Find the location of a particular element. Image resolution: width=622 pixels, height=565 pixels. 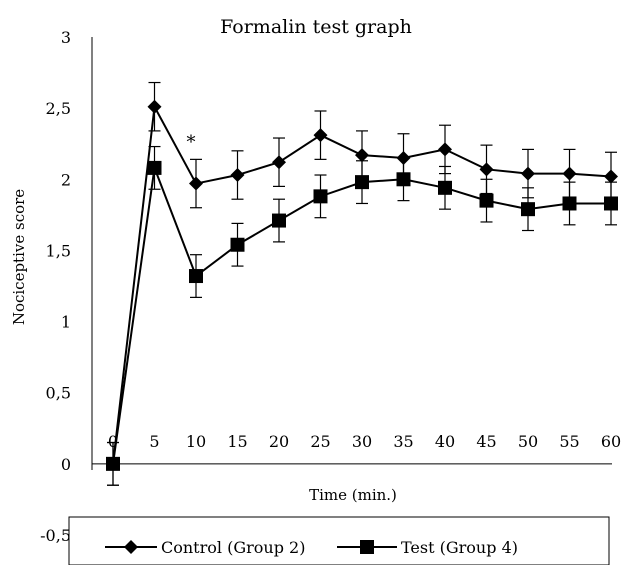

y-tick-label: 2 is located at coordinates (66, 179).